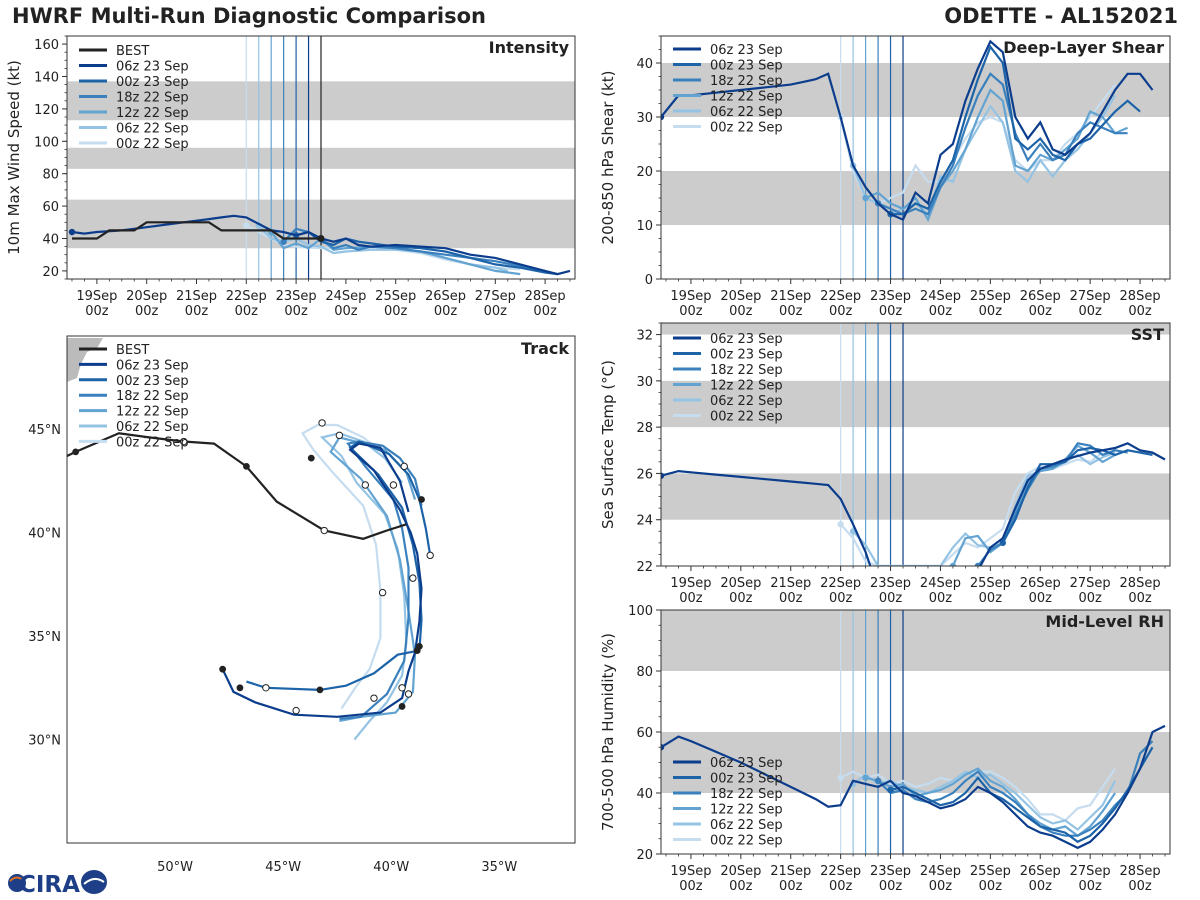  What do you see at coordinates (608, 158) in the screenshot?
I see `y-axis-label: 200-850 hPa Shear (kt)` at bounding box center [608, 158].